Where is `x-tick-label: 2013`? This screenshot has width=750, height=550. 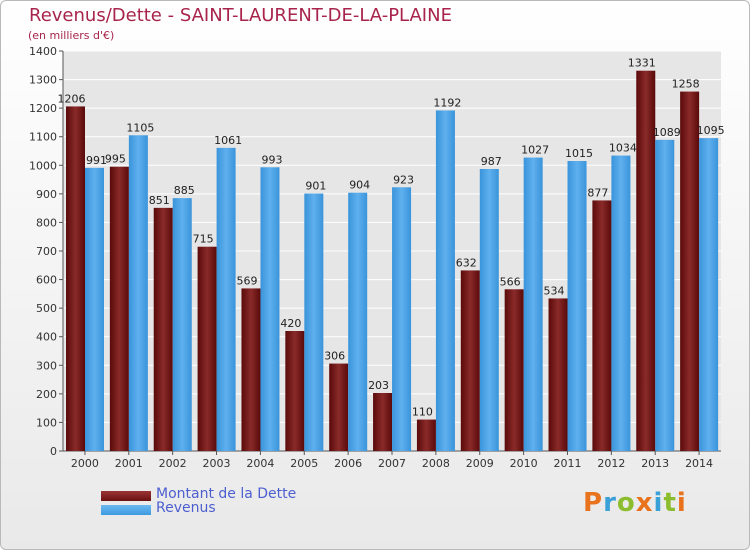
x-tick-label: 2013 is located at coordinates (655, 463).